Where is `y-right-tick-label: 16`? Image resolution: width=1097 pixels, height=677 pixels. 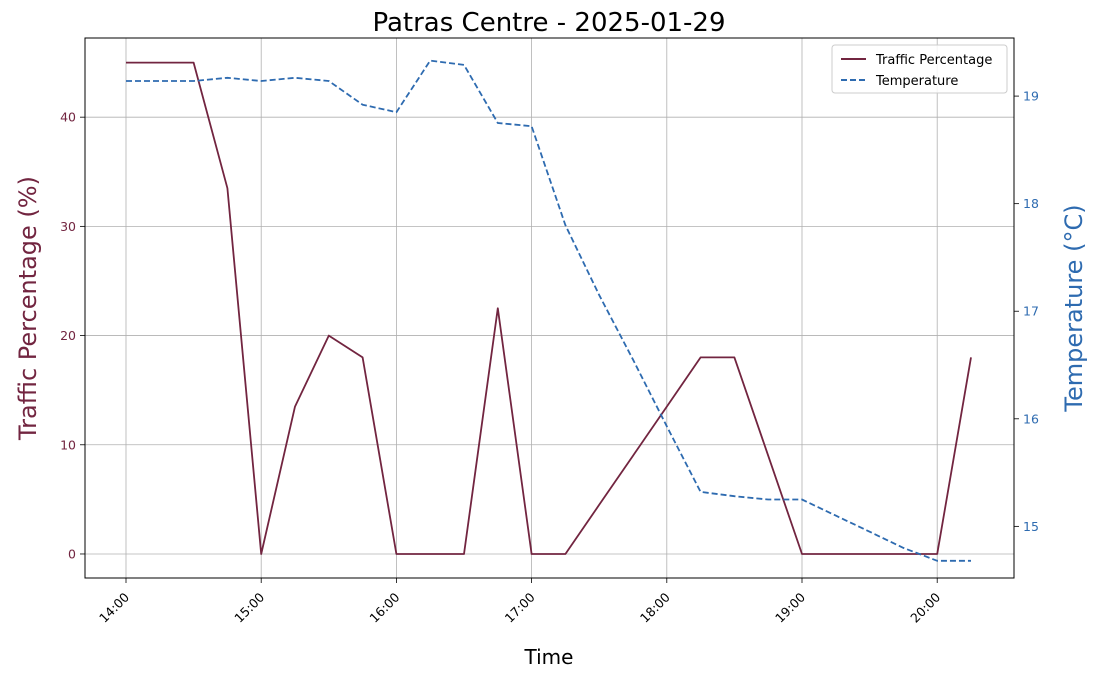
y-right-tick-label: 16 is located at coordinates (1031, 418).